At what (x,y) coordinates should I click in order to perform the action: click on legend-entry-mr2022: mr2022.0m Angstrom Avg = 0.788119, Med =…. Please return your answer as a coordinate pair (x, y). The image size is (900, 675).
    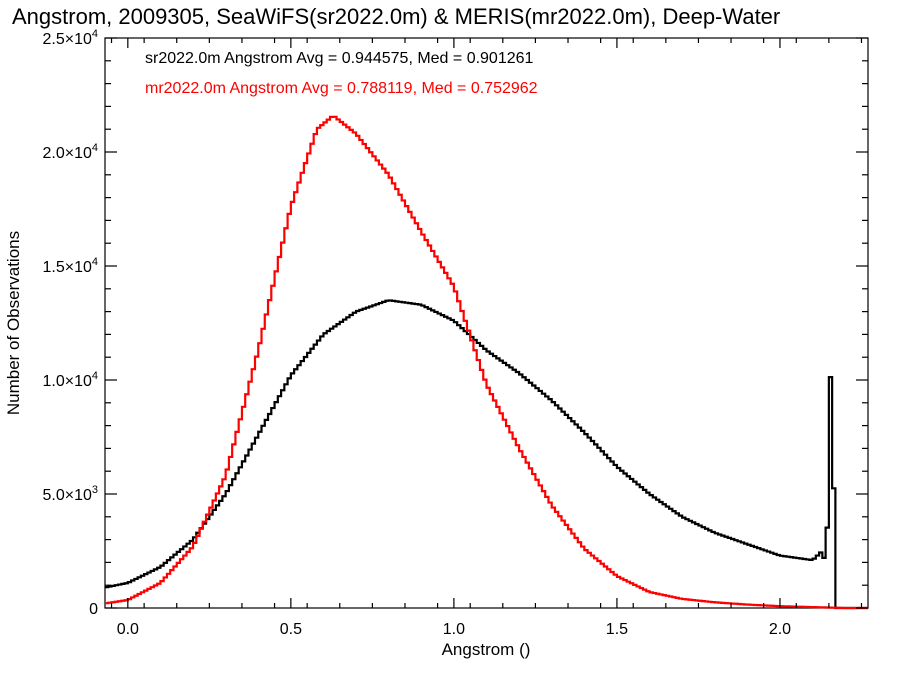
    Looking at the image, I should click on (341, 88).